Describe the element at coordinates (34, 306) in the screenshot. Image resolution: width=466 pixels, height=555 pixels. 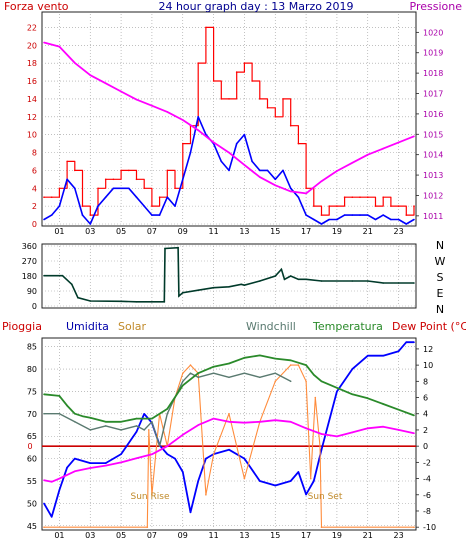
I see `wind-direction-y-left-tick-label: 0` at that location.